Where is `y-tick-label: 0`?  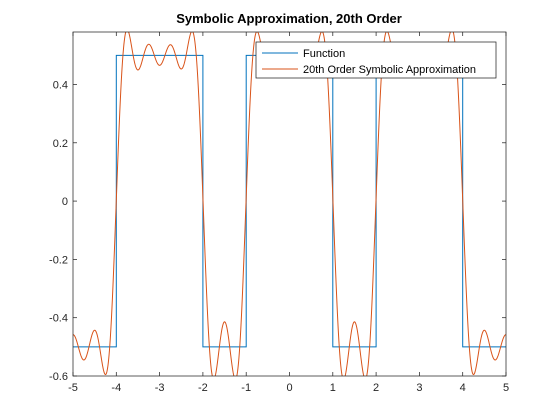
y-tick-label: 0 is located at coordinates (65, 202).